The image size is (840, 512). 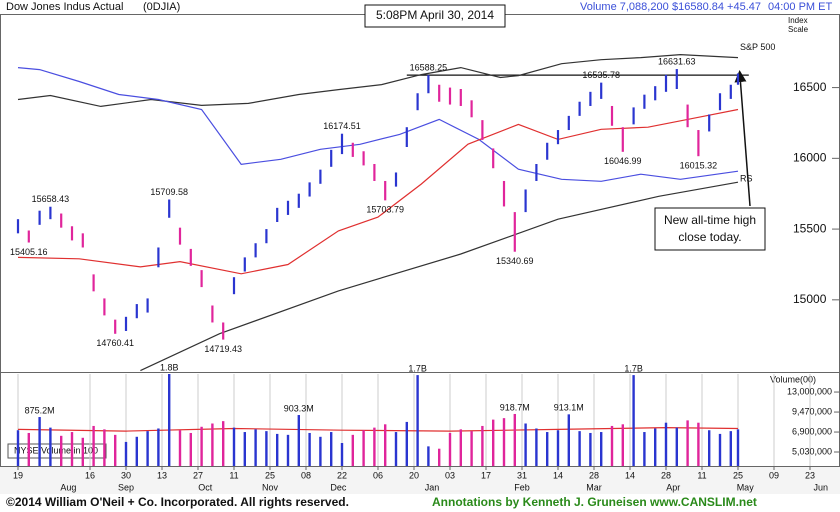 I want to click on timestamp: 5:08PM April 30, 2014, so click(x=435, y=15).